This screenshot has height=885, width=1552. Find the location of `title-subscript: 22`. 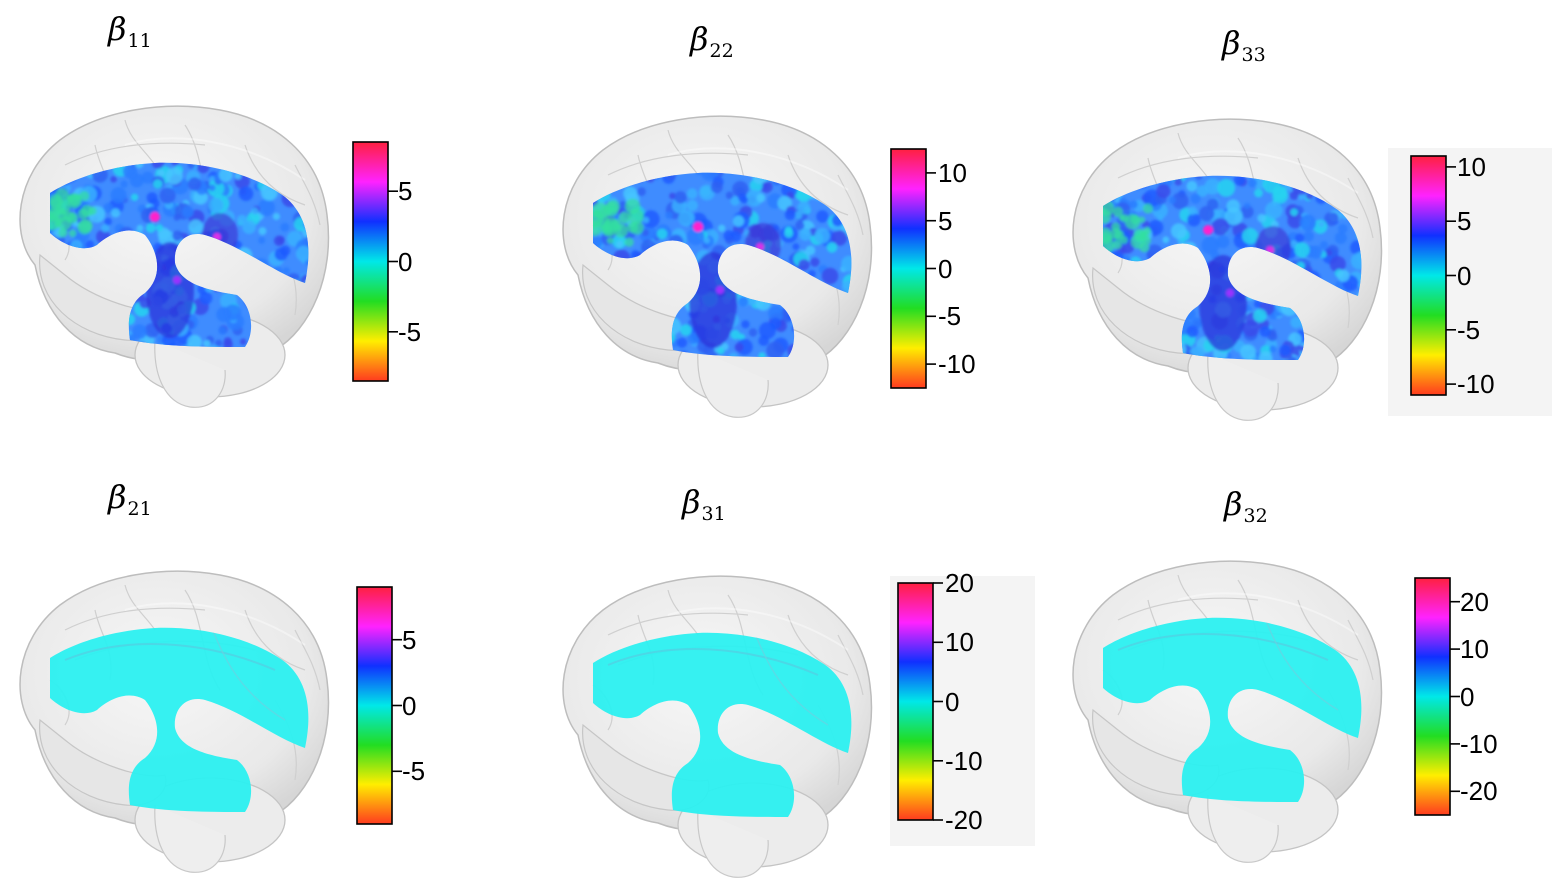

title-subscript: 22 is located at coordinates (721, 51).